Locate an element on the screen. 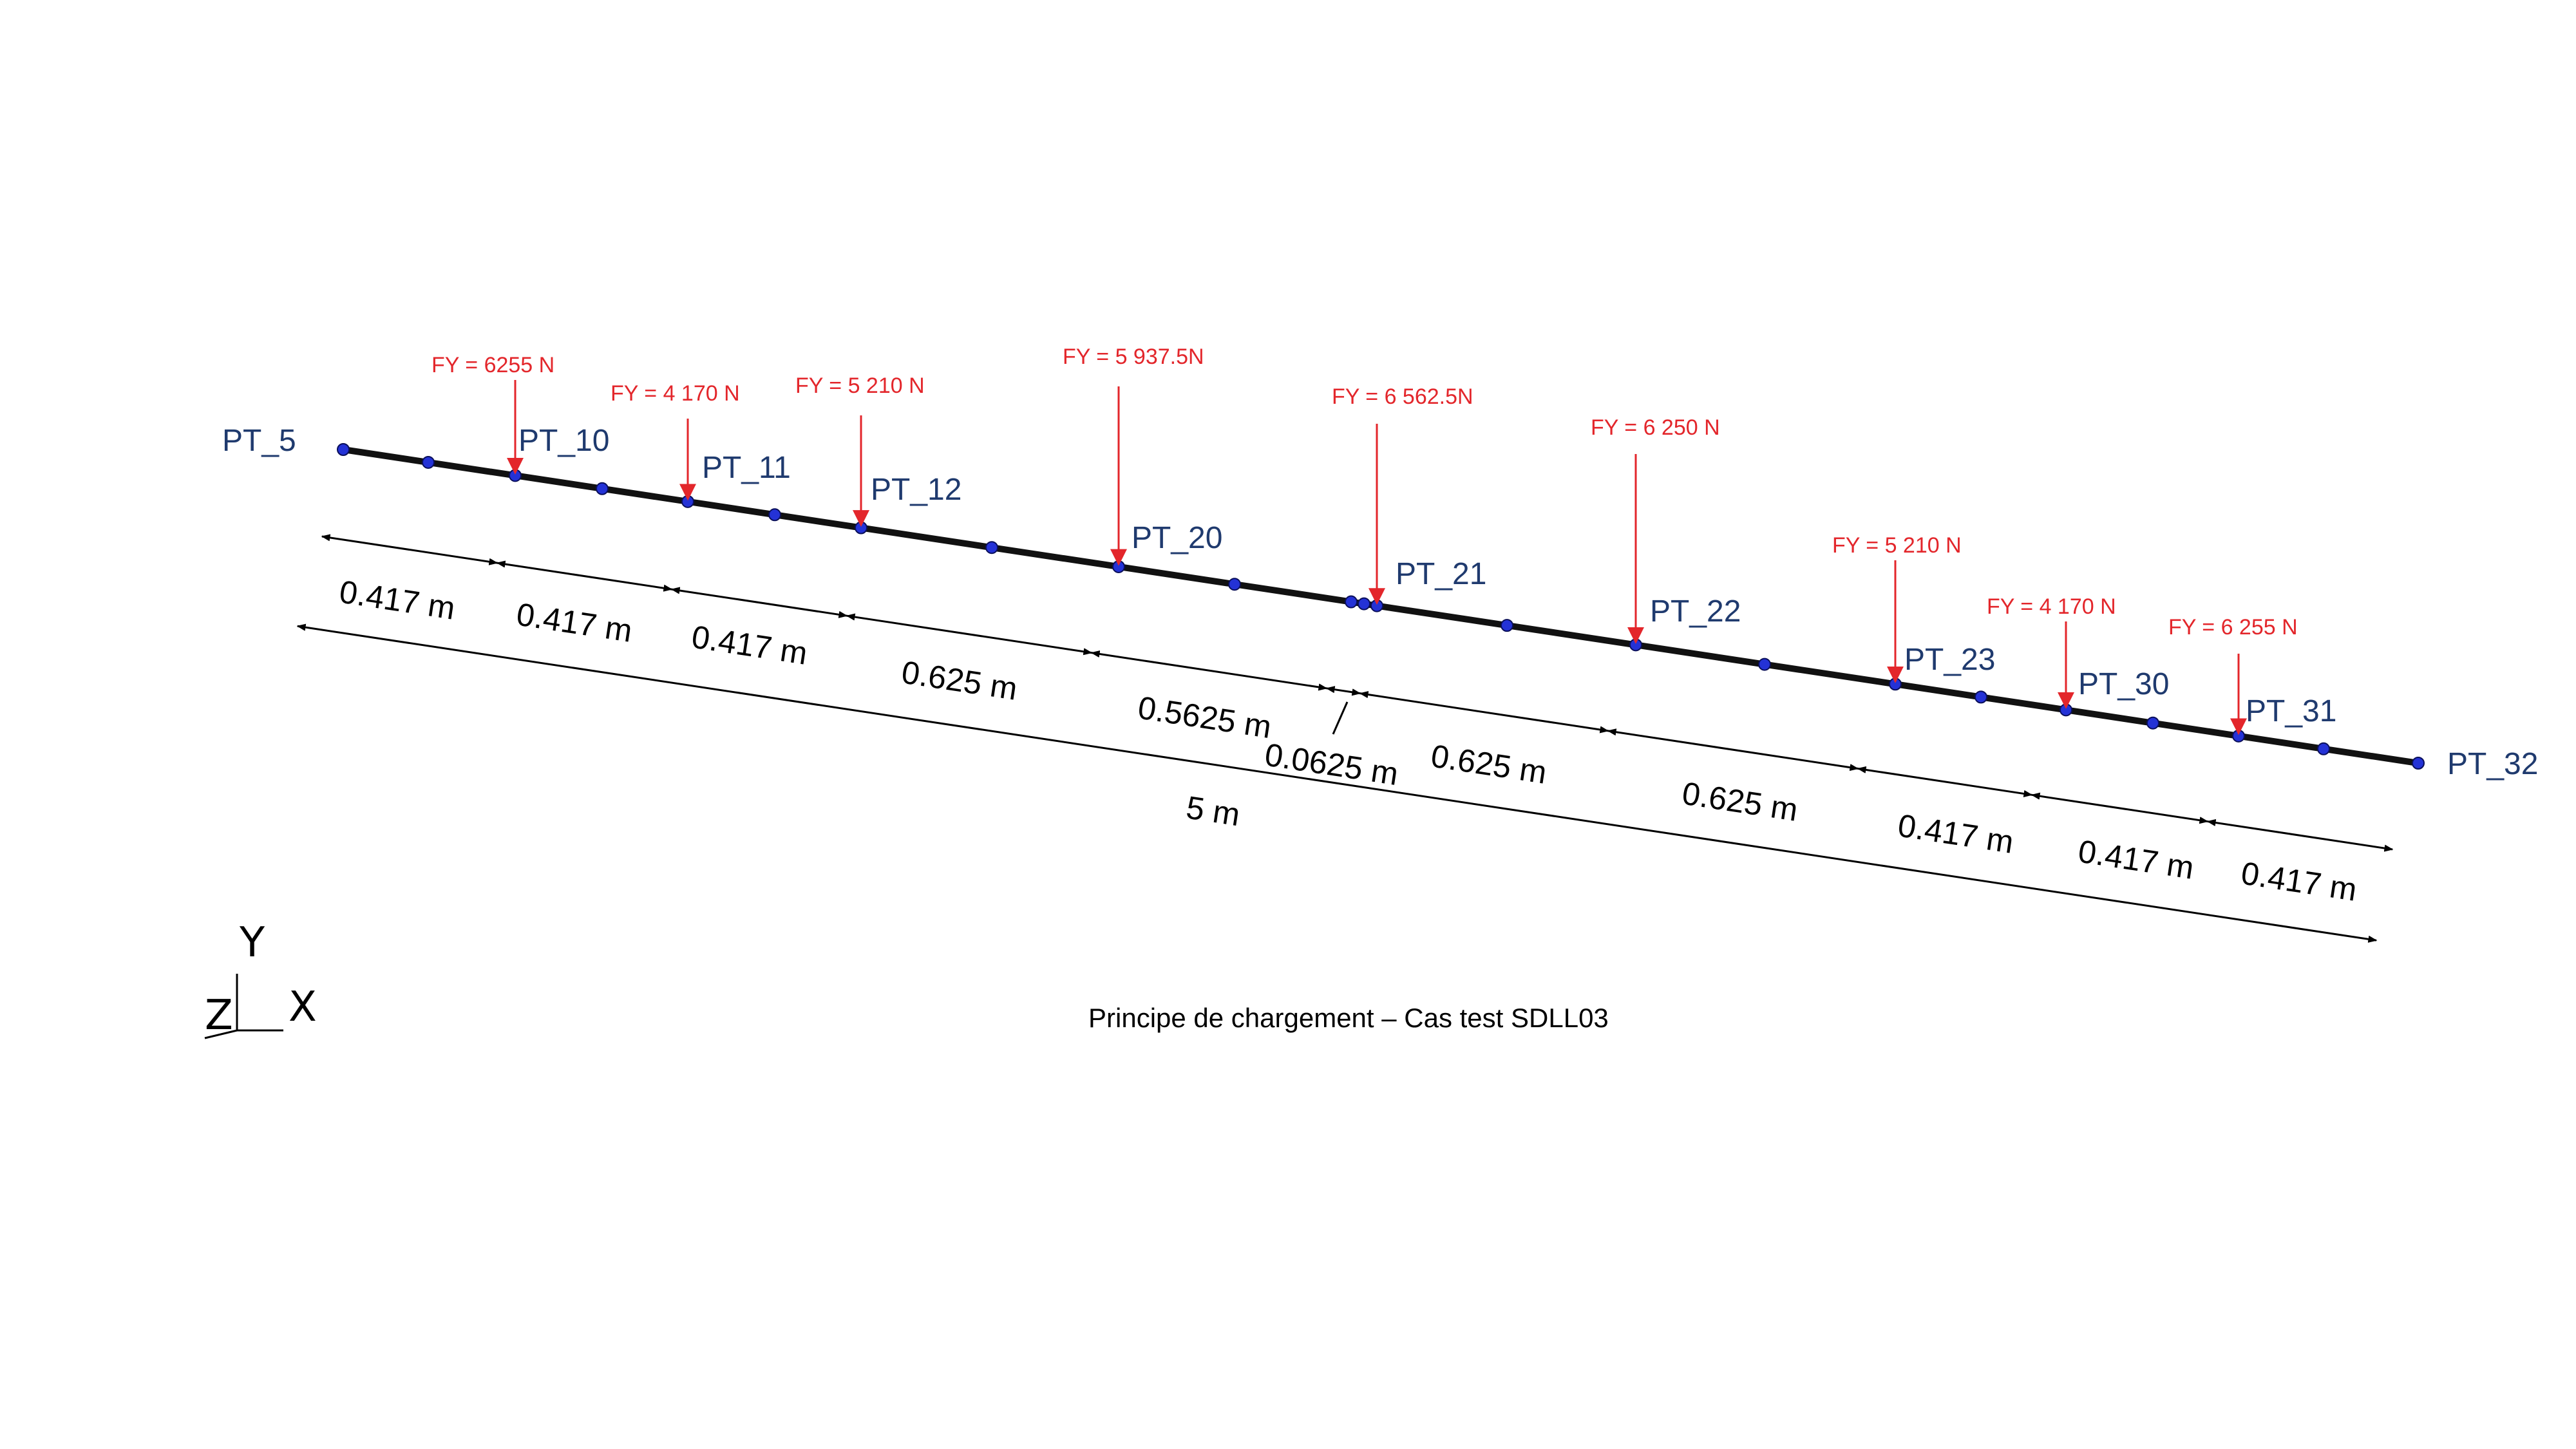  small-dimension-leader is located at coordinates (1341, 718).